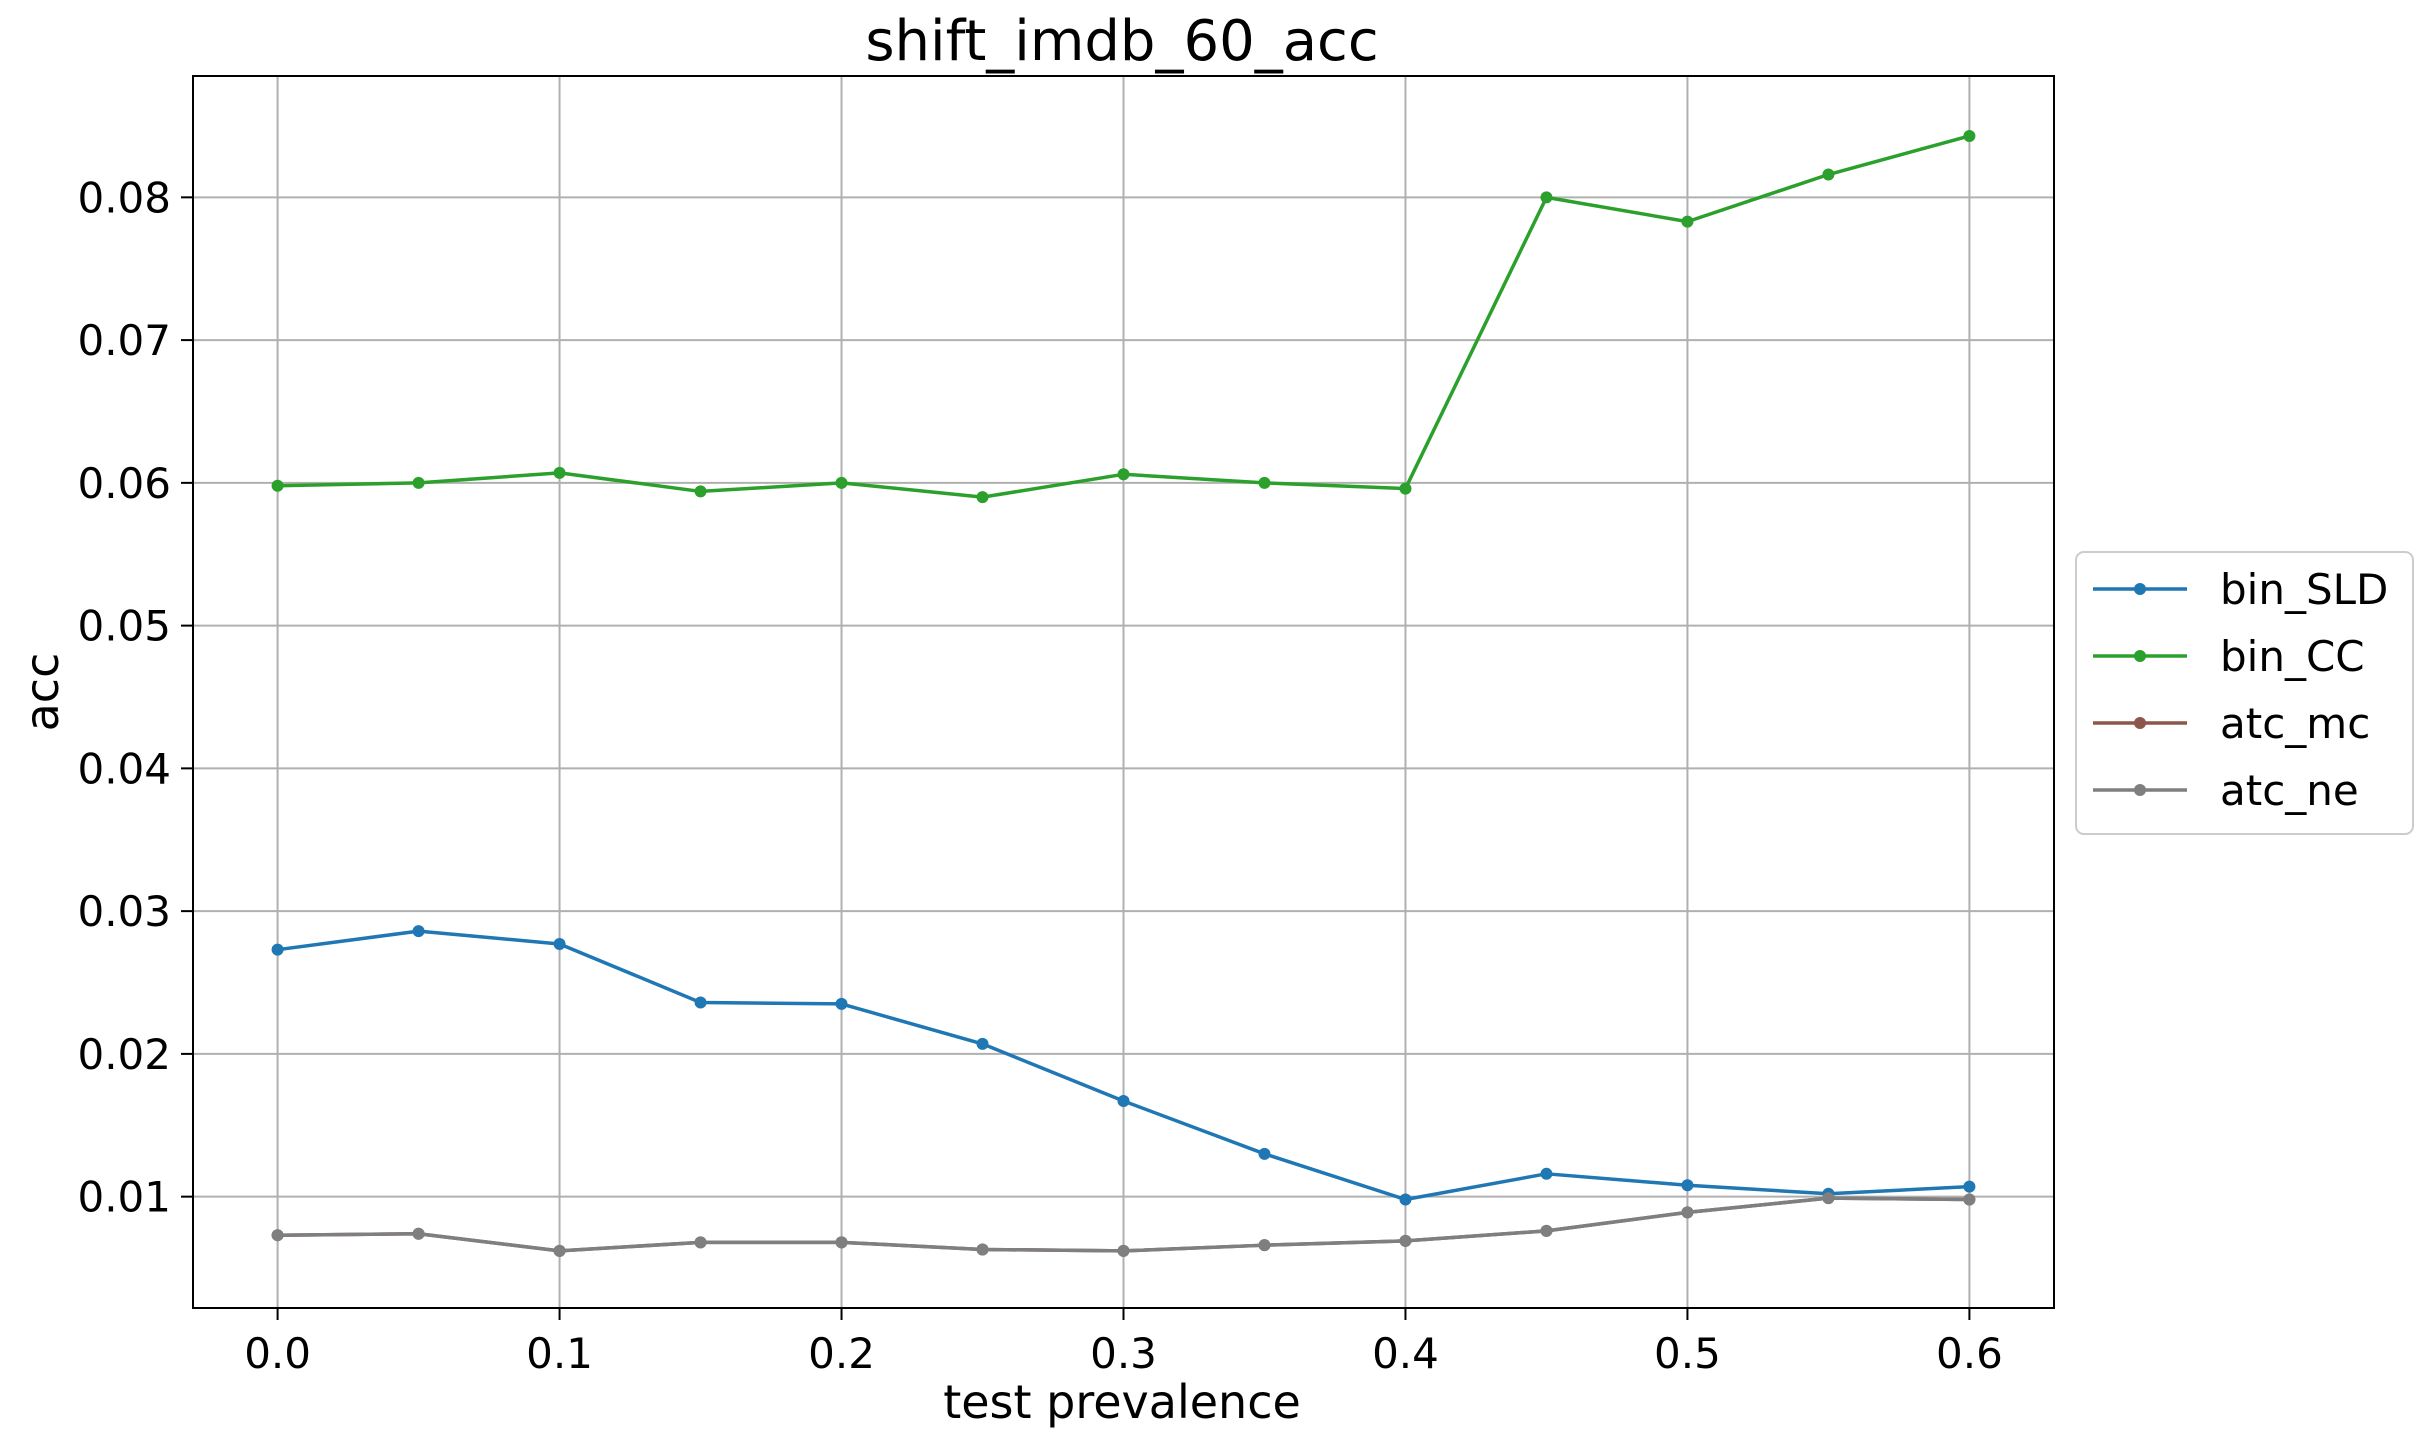  What do you see at coordinates (135, 697) in the screenshot?
I see `y-axis-ticks: 0.01 0.02 0.03 0.04 0.05 0.06 0.07 0.08` at bounding box center [135, 697].